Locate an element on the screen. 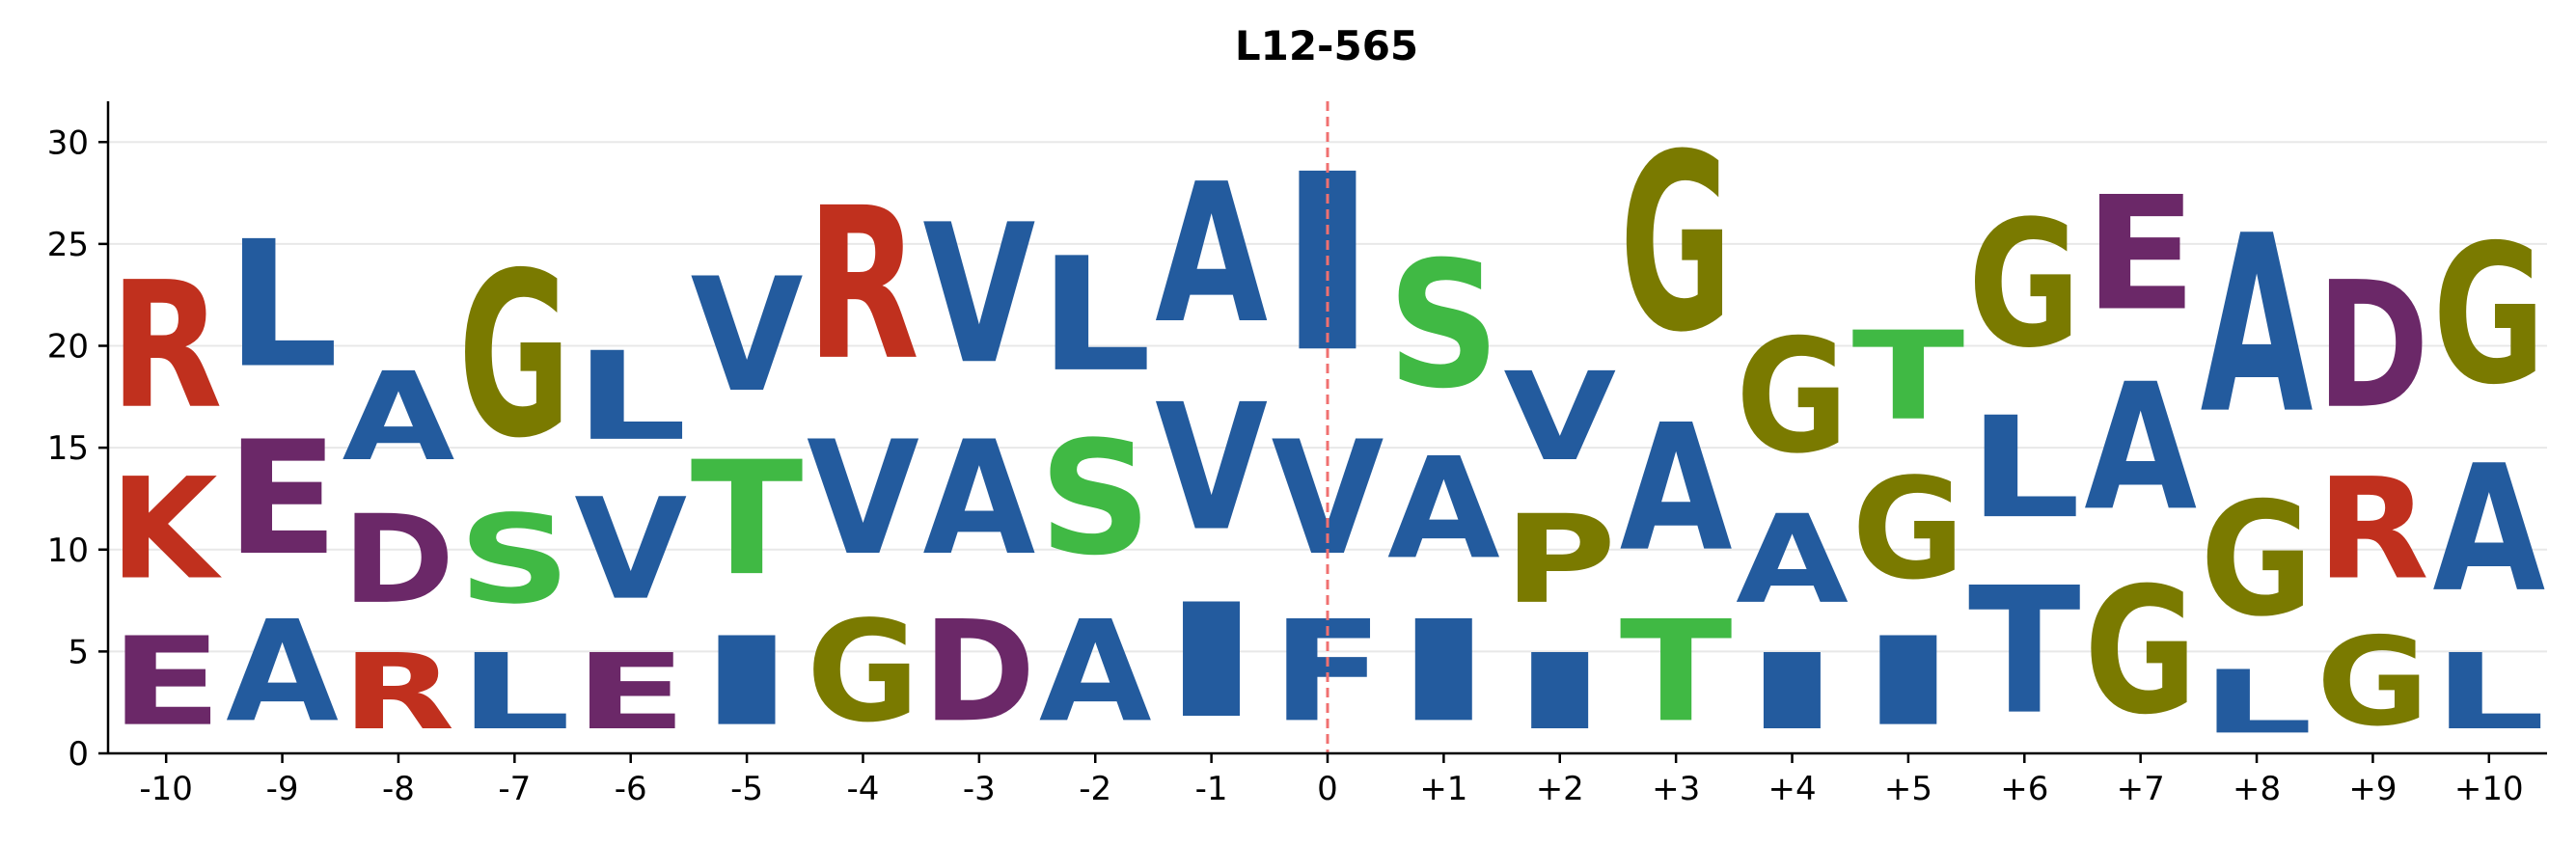 This screenshot has width=2576, height=845. logo-column: LAG is located at coordinates (2488, 478).